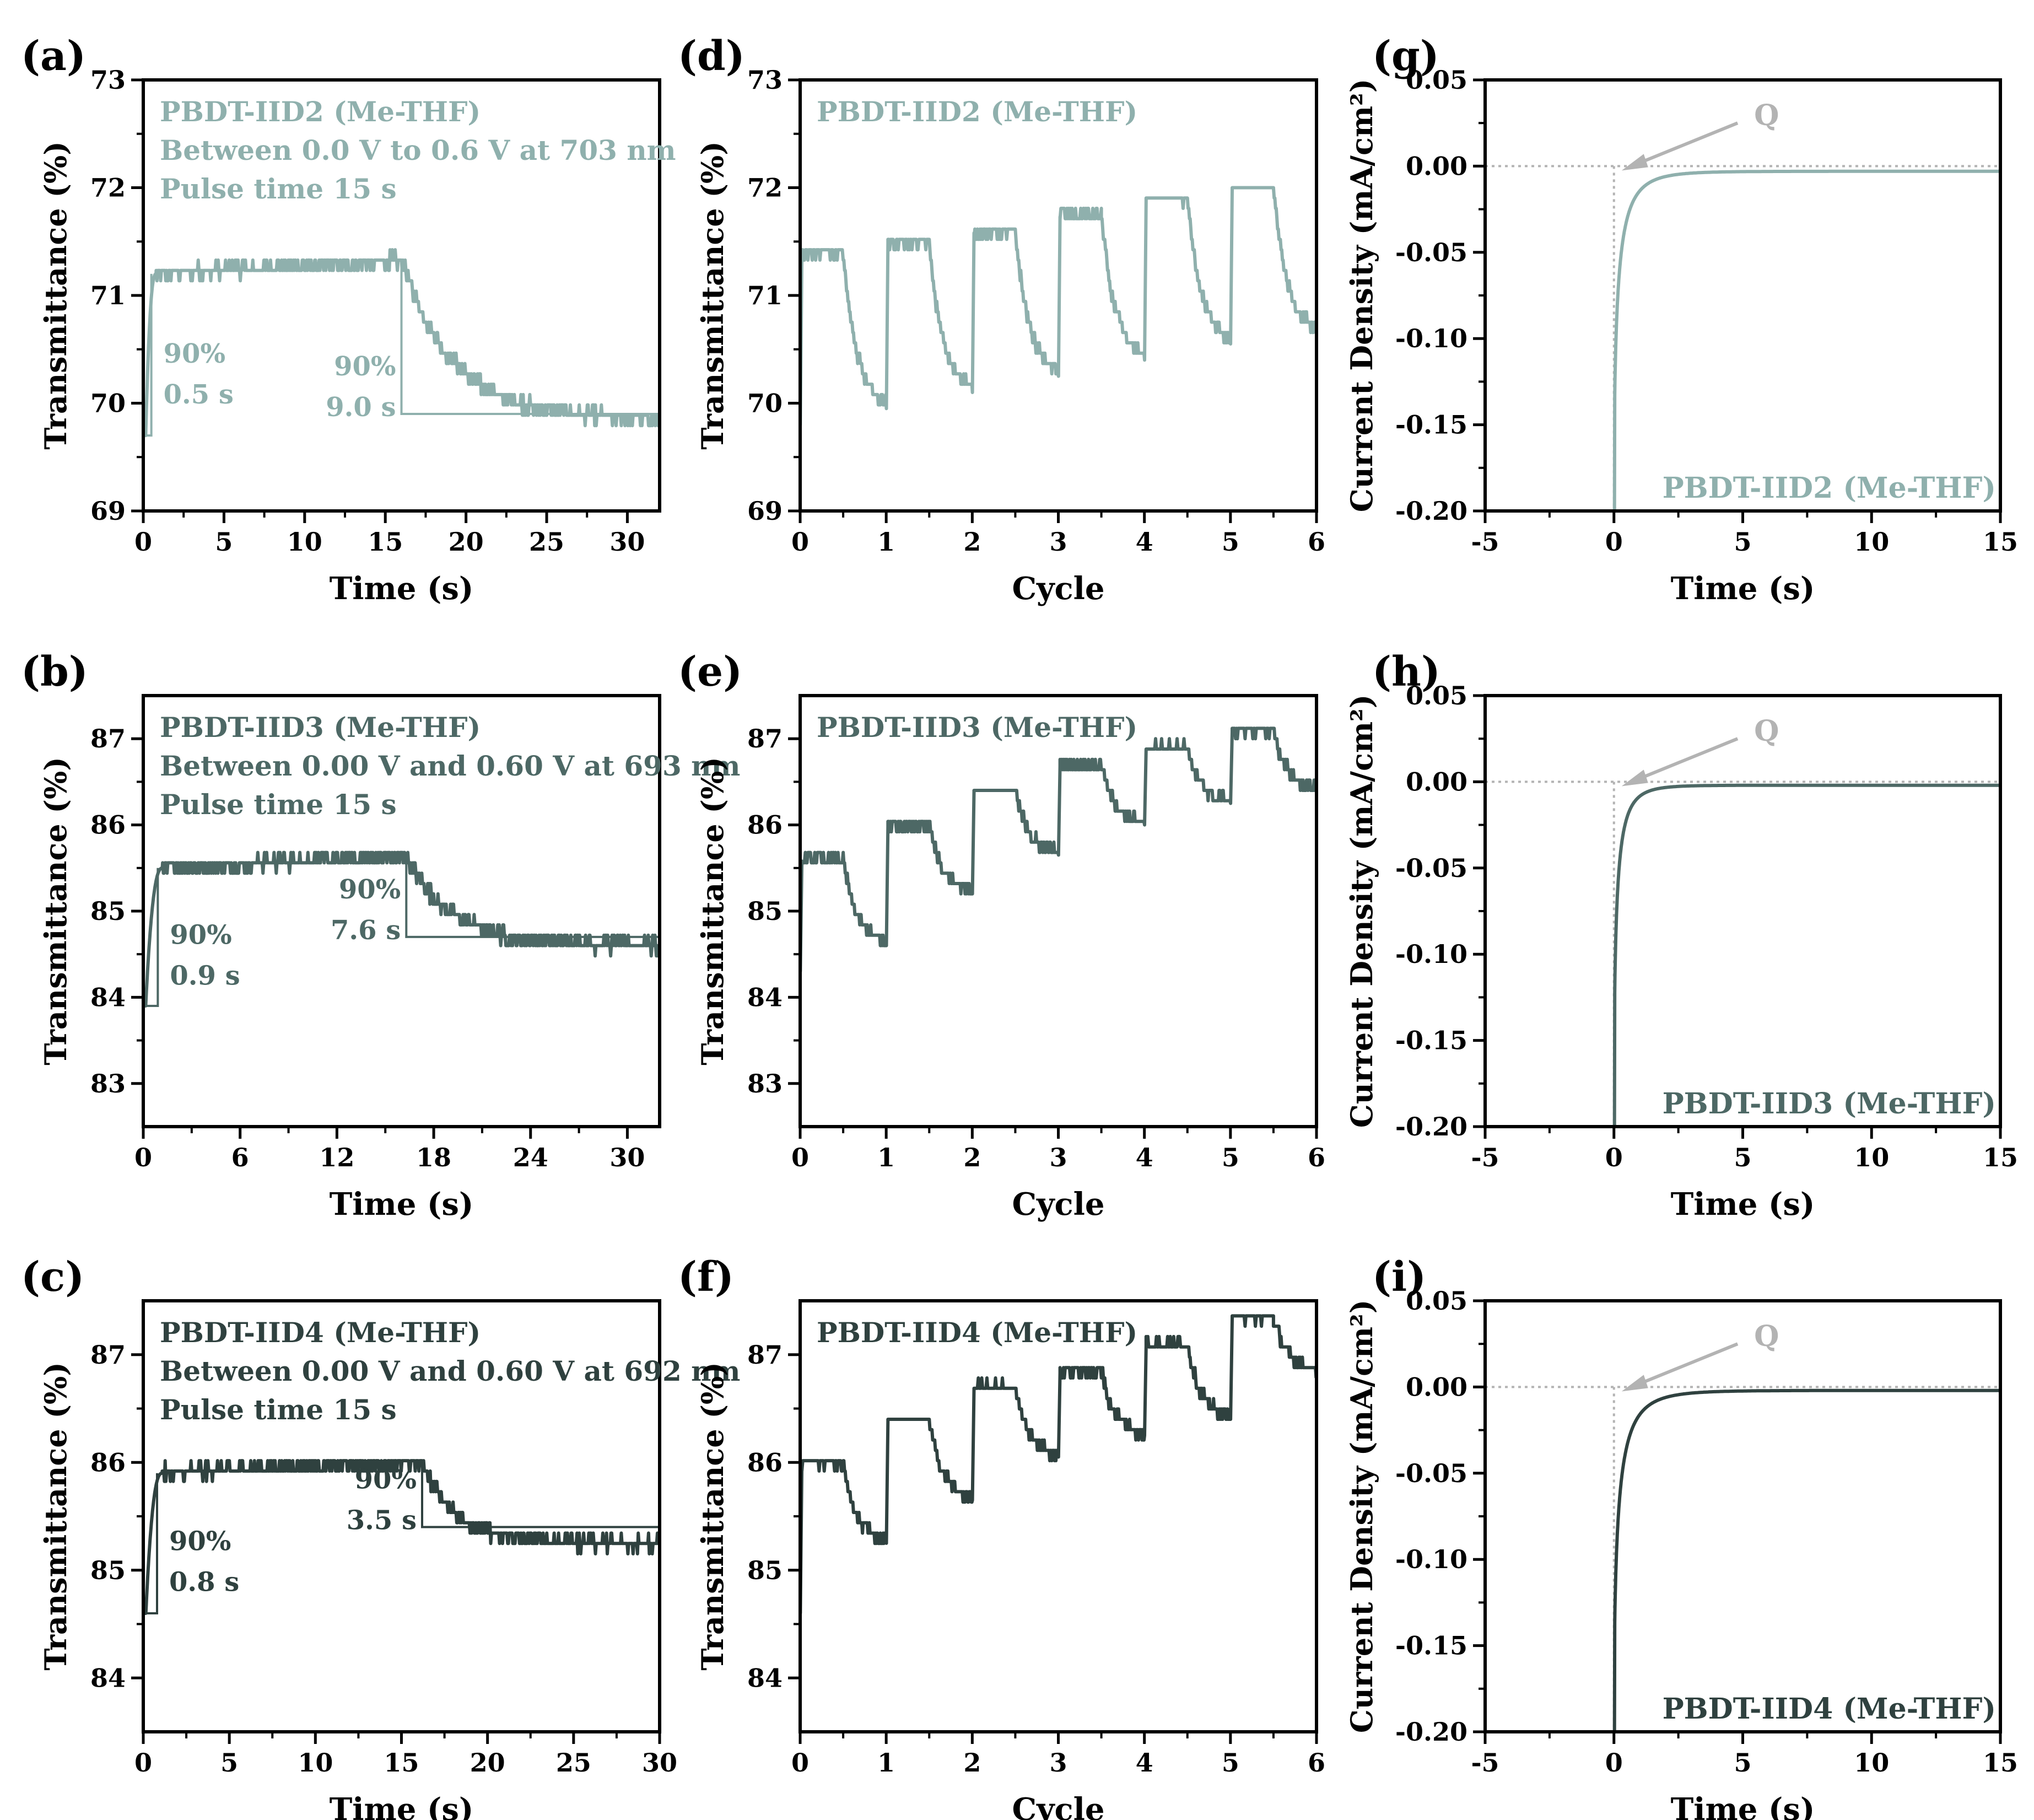 The height and width of the screenshot is (1820, 2034). I want to click on x-tick-label: 20, so click(487, 1763).